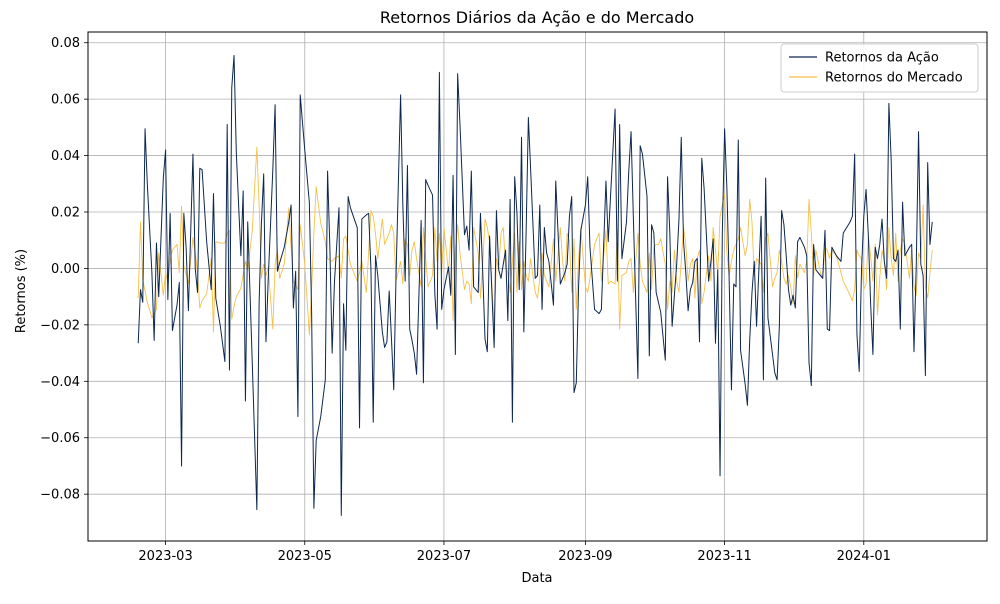 The width and height of the screenshot is (1000, 604). I want to click on legend-label: Retornos do Mercado, so click(894, 78).